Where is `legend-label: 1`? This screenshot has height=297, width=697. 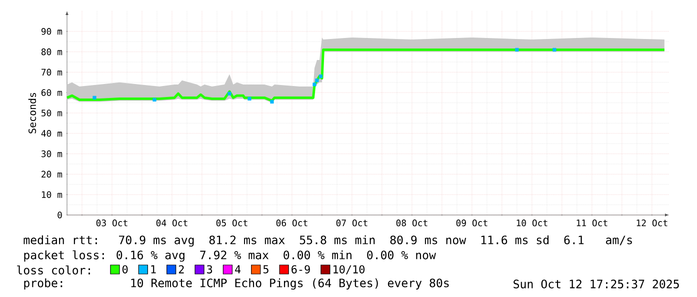 legend-label: 1 is located at coordinates (153, 269).